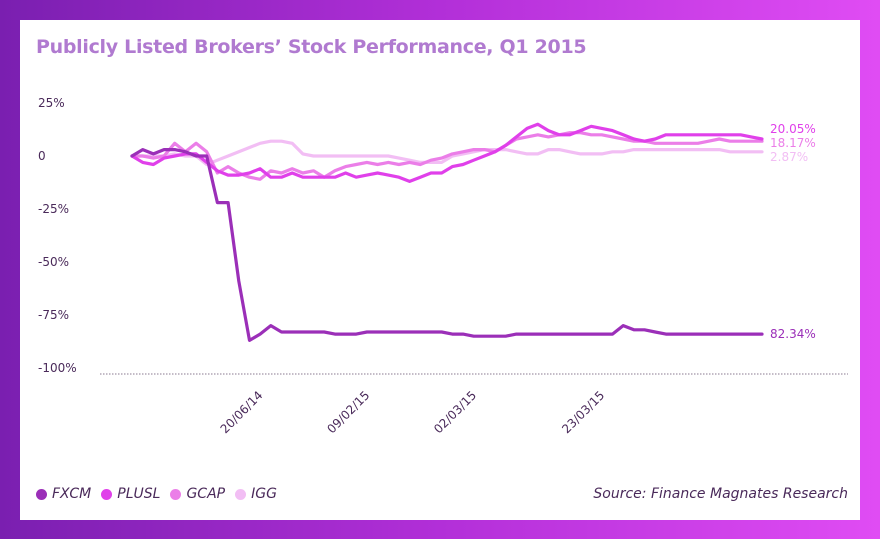  Describe the element at coordinates (264, 494) in the screenshot. I see `legend-label-igg: IGG` at that location.